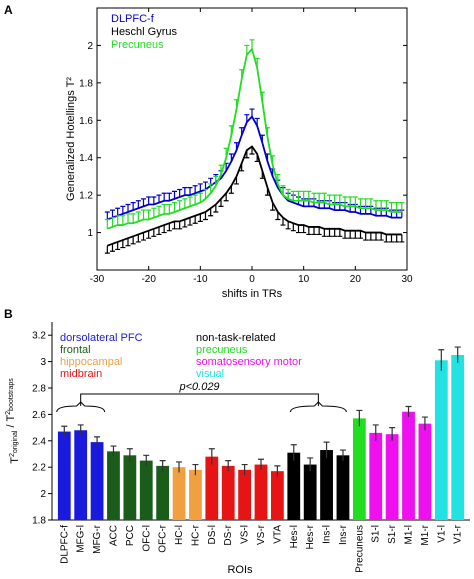 The width and height of the screenshot is (474, 579). I want to click on panel-b-y-tick-label: 2.8, so click(39, 389).